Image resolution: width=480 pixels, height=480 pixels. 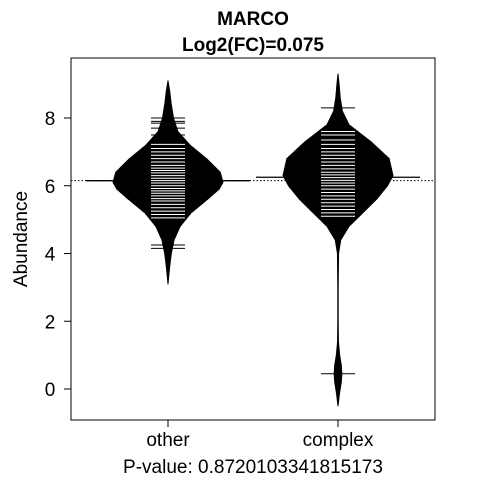 What do you see at coordinates (168, 440) in the screenshot?
I see `x-tick-label: other` at bounding box center [168, 440].